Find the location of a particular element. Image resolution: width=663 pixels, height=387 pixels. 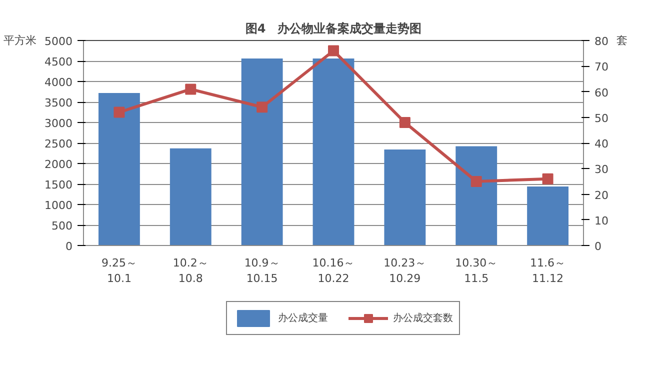

y-tick-label: 2000 is located at coordinates (58, 164).